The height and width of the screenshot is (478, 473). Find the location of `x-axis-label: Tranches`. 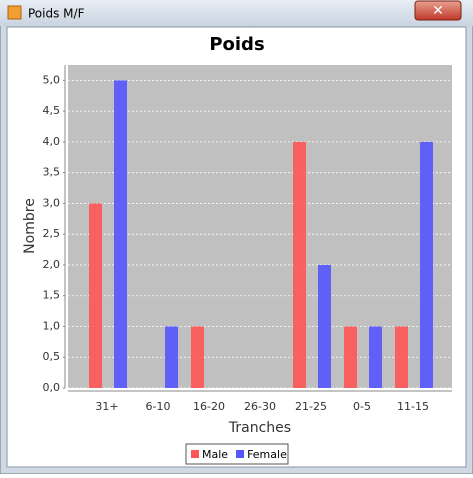

x-axis-label: Tranches is located at coordinates (259, 428).